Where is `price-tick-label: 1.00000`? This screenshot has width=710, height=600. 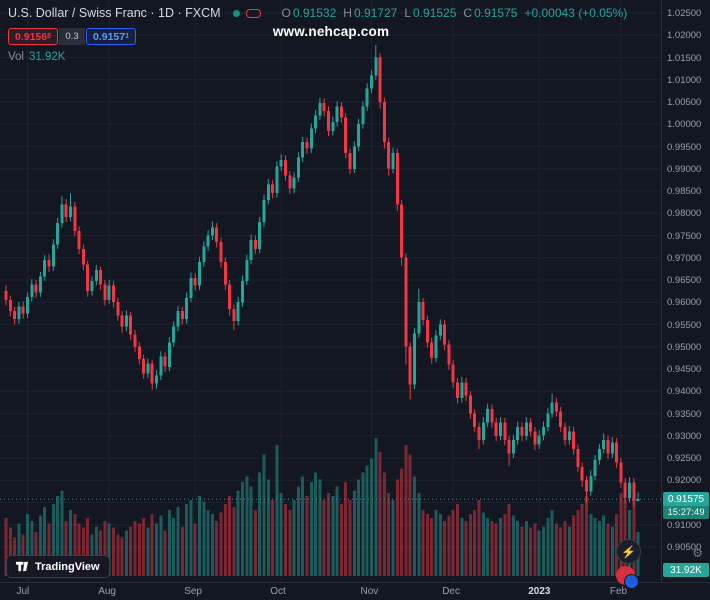 price-tick-label: 1.00000 is located at coordinates (684, 125).